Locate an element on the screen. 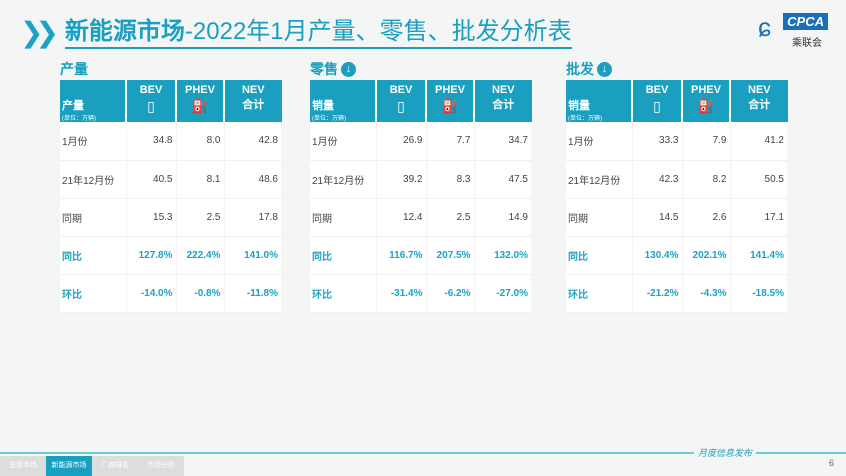 The image size is (846, 476). table-row: 同期 15.3 2.5 17.8 is located at coordinates (171, 217).